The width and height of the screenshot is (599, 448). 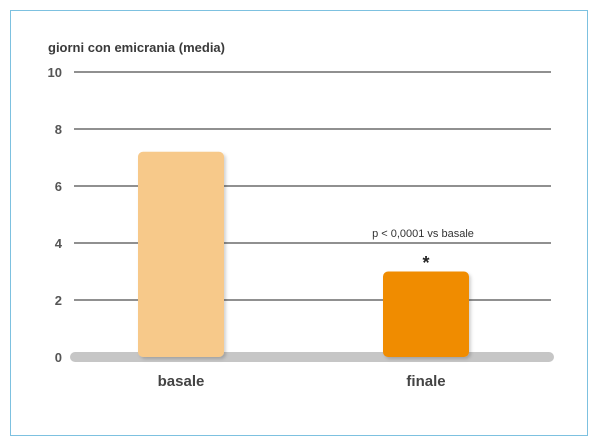 What do you see at coordinates (58, 129) in the screenshot?
I see `y-tick-label: 8` at bounding box center [58, 129].